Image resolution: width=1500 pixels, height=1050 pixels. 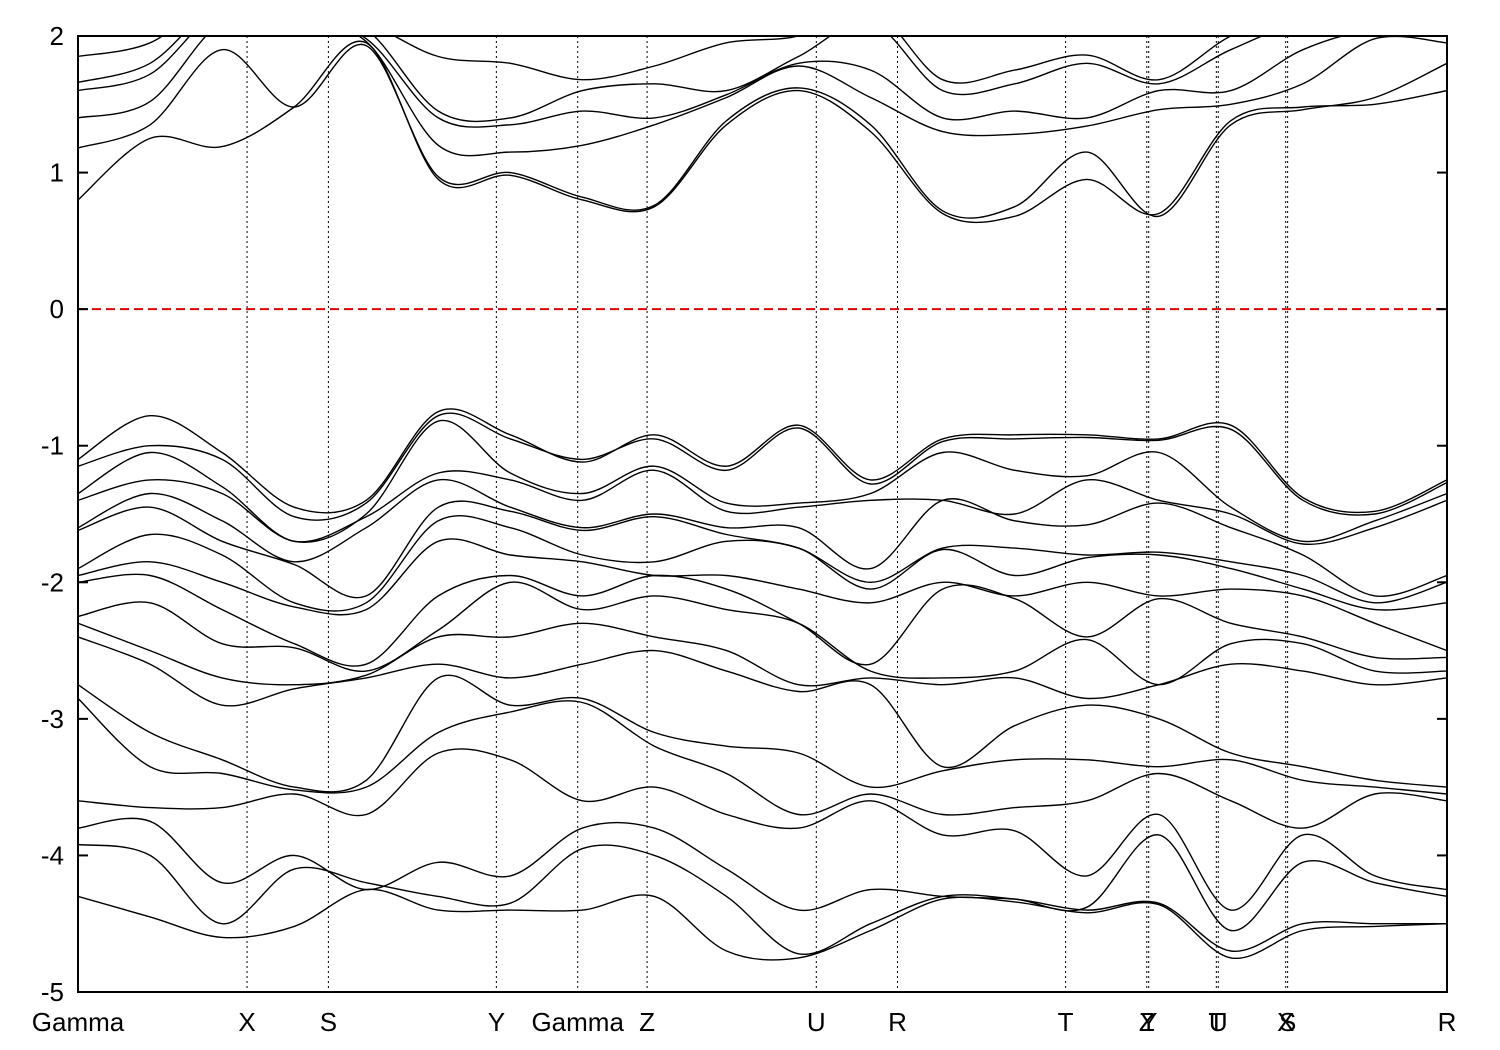 What do you see at coordinates (744, 1022) in the screenshot?
I see `x-axis-ticks: Gamma X S Y Gamma Z U R T ZY TU XS R` at bounding box center [744, 1022].